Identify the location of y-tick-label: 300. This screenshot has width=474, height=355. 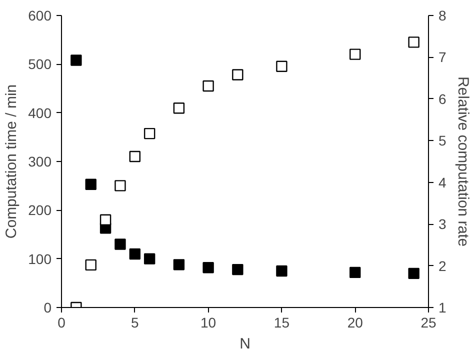
(40, 162).